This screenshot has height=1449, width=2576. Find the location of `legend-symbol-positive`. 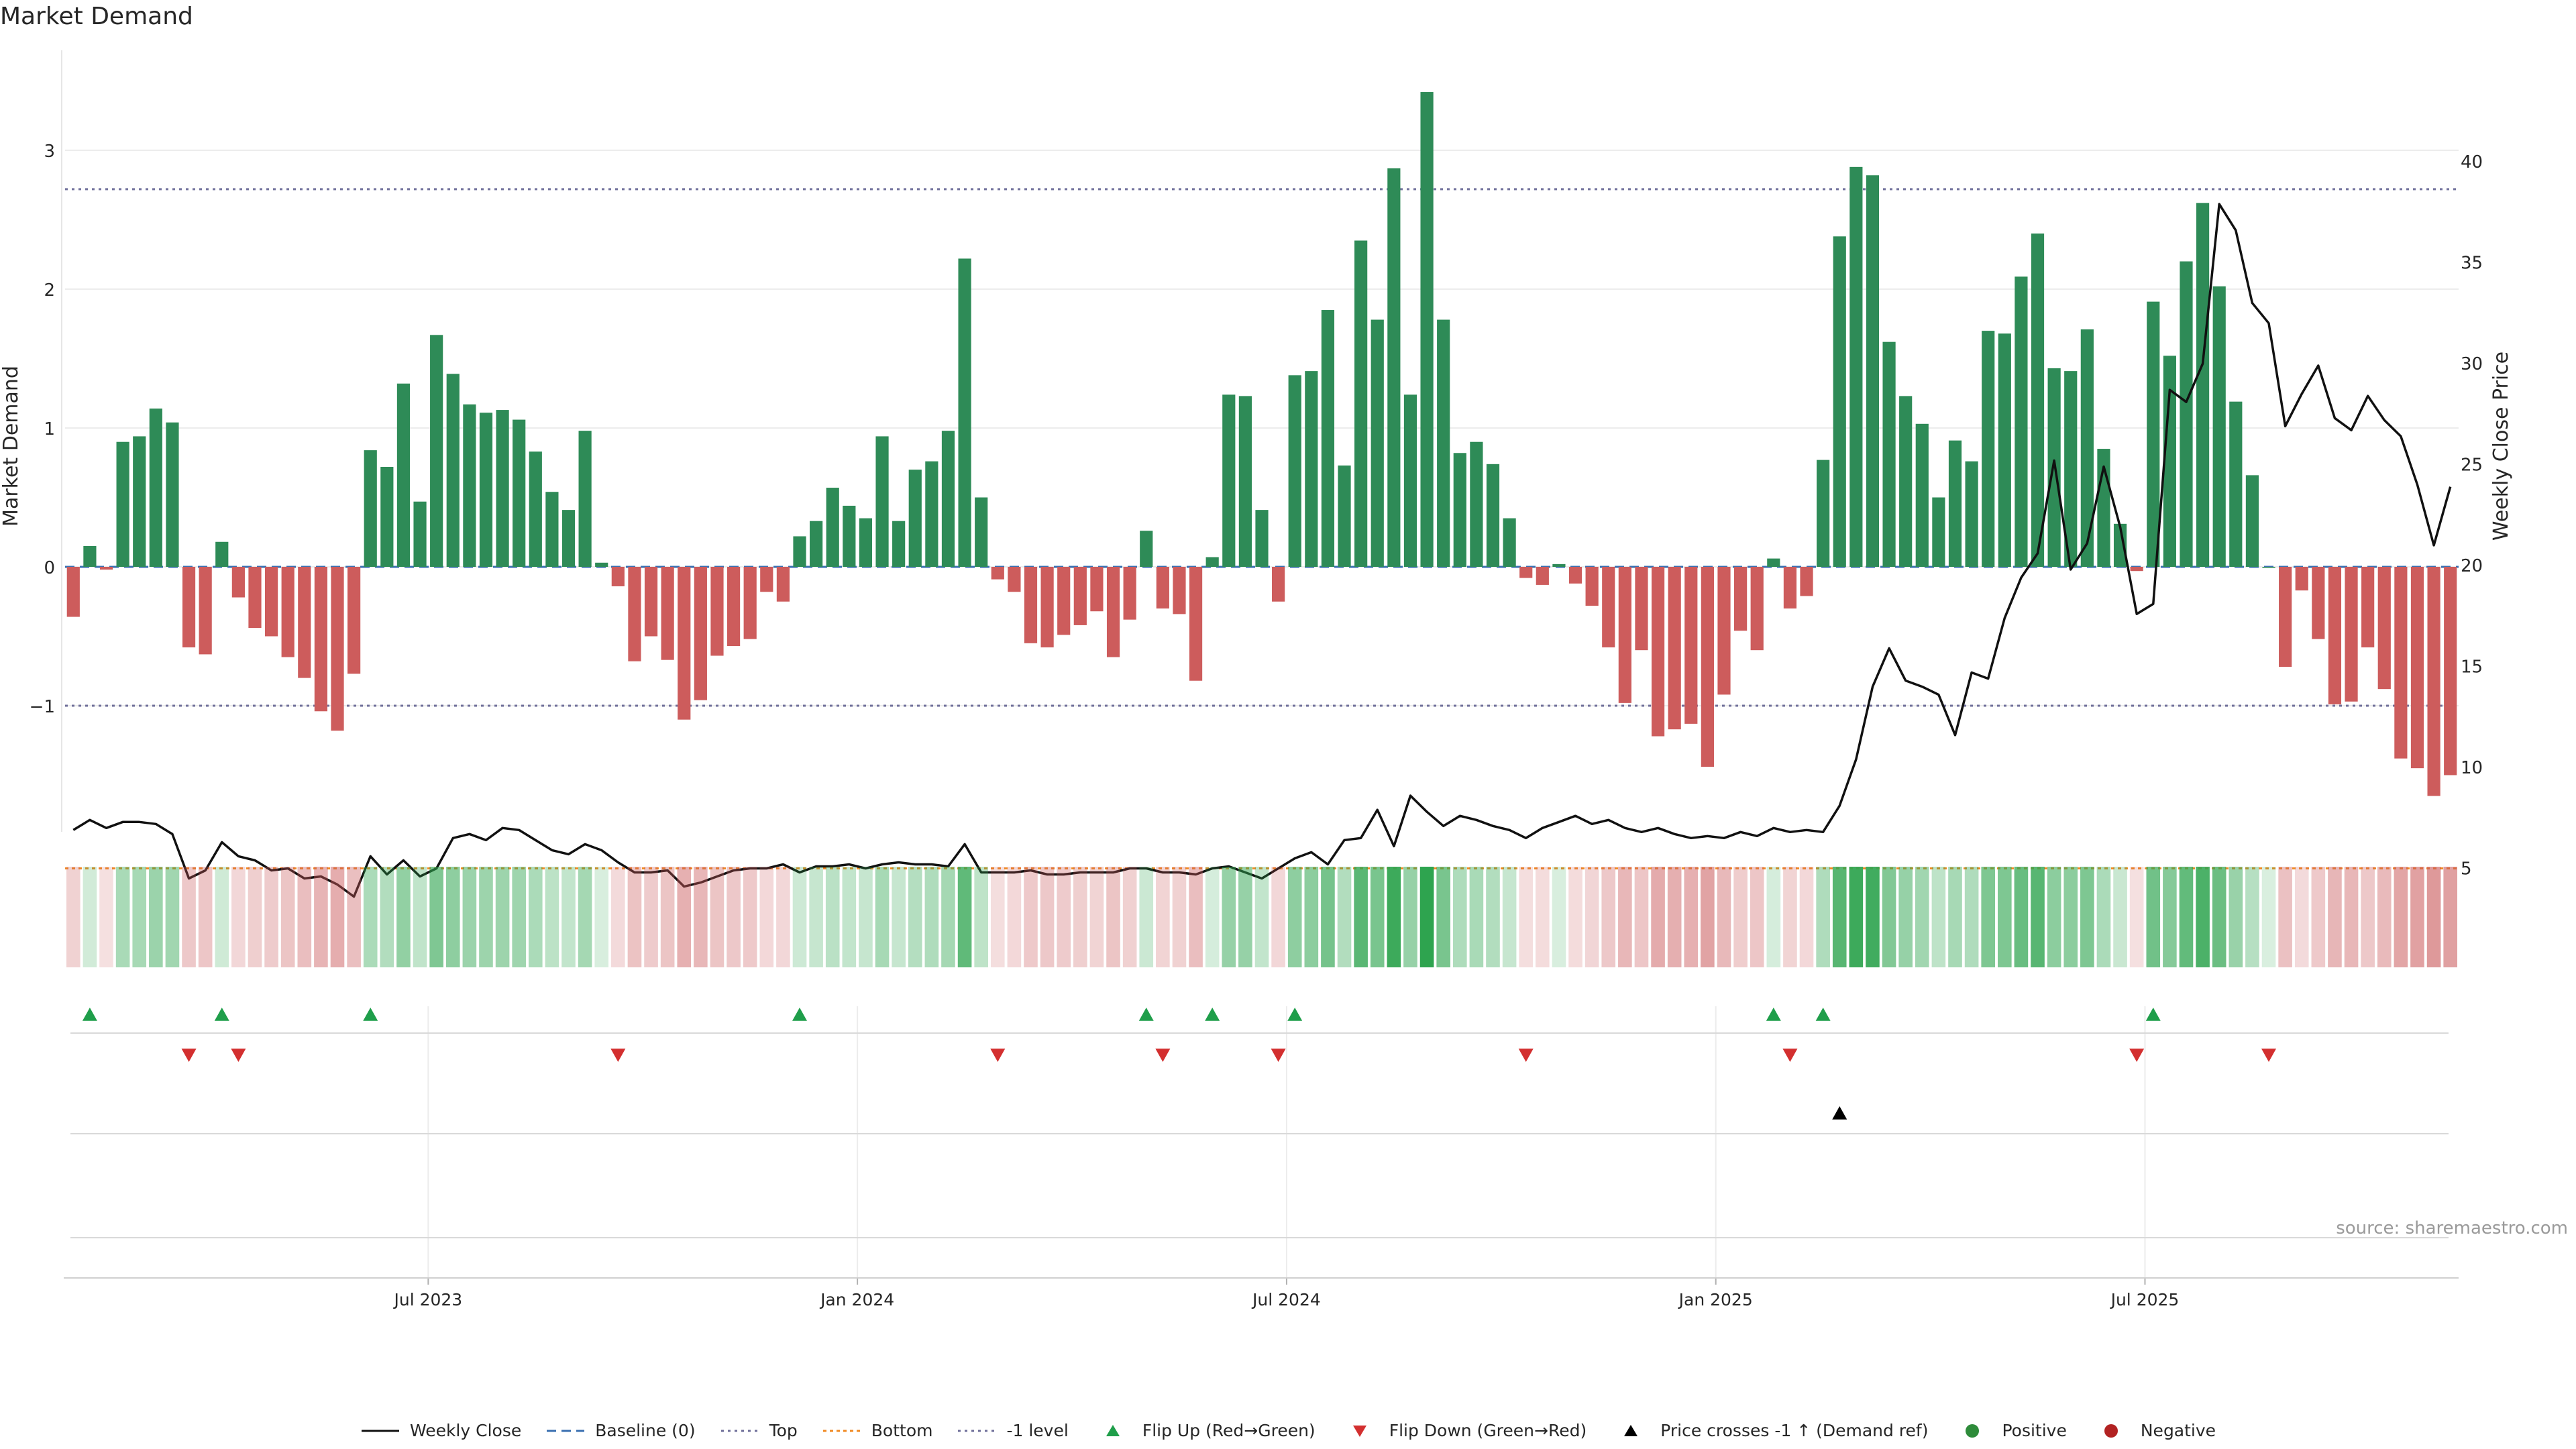

legend-symbol-positive is located at coordinates (1973, 1431).